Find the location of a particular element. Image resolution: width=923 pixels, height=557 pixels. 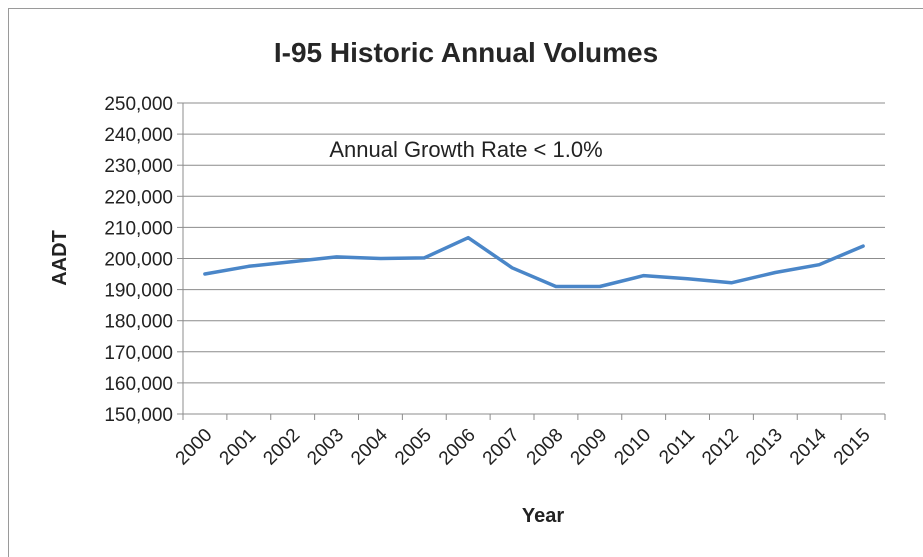

x-axis-title: Year is located at coordinates (543, 516).